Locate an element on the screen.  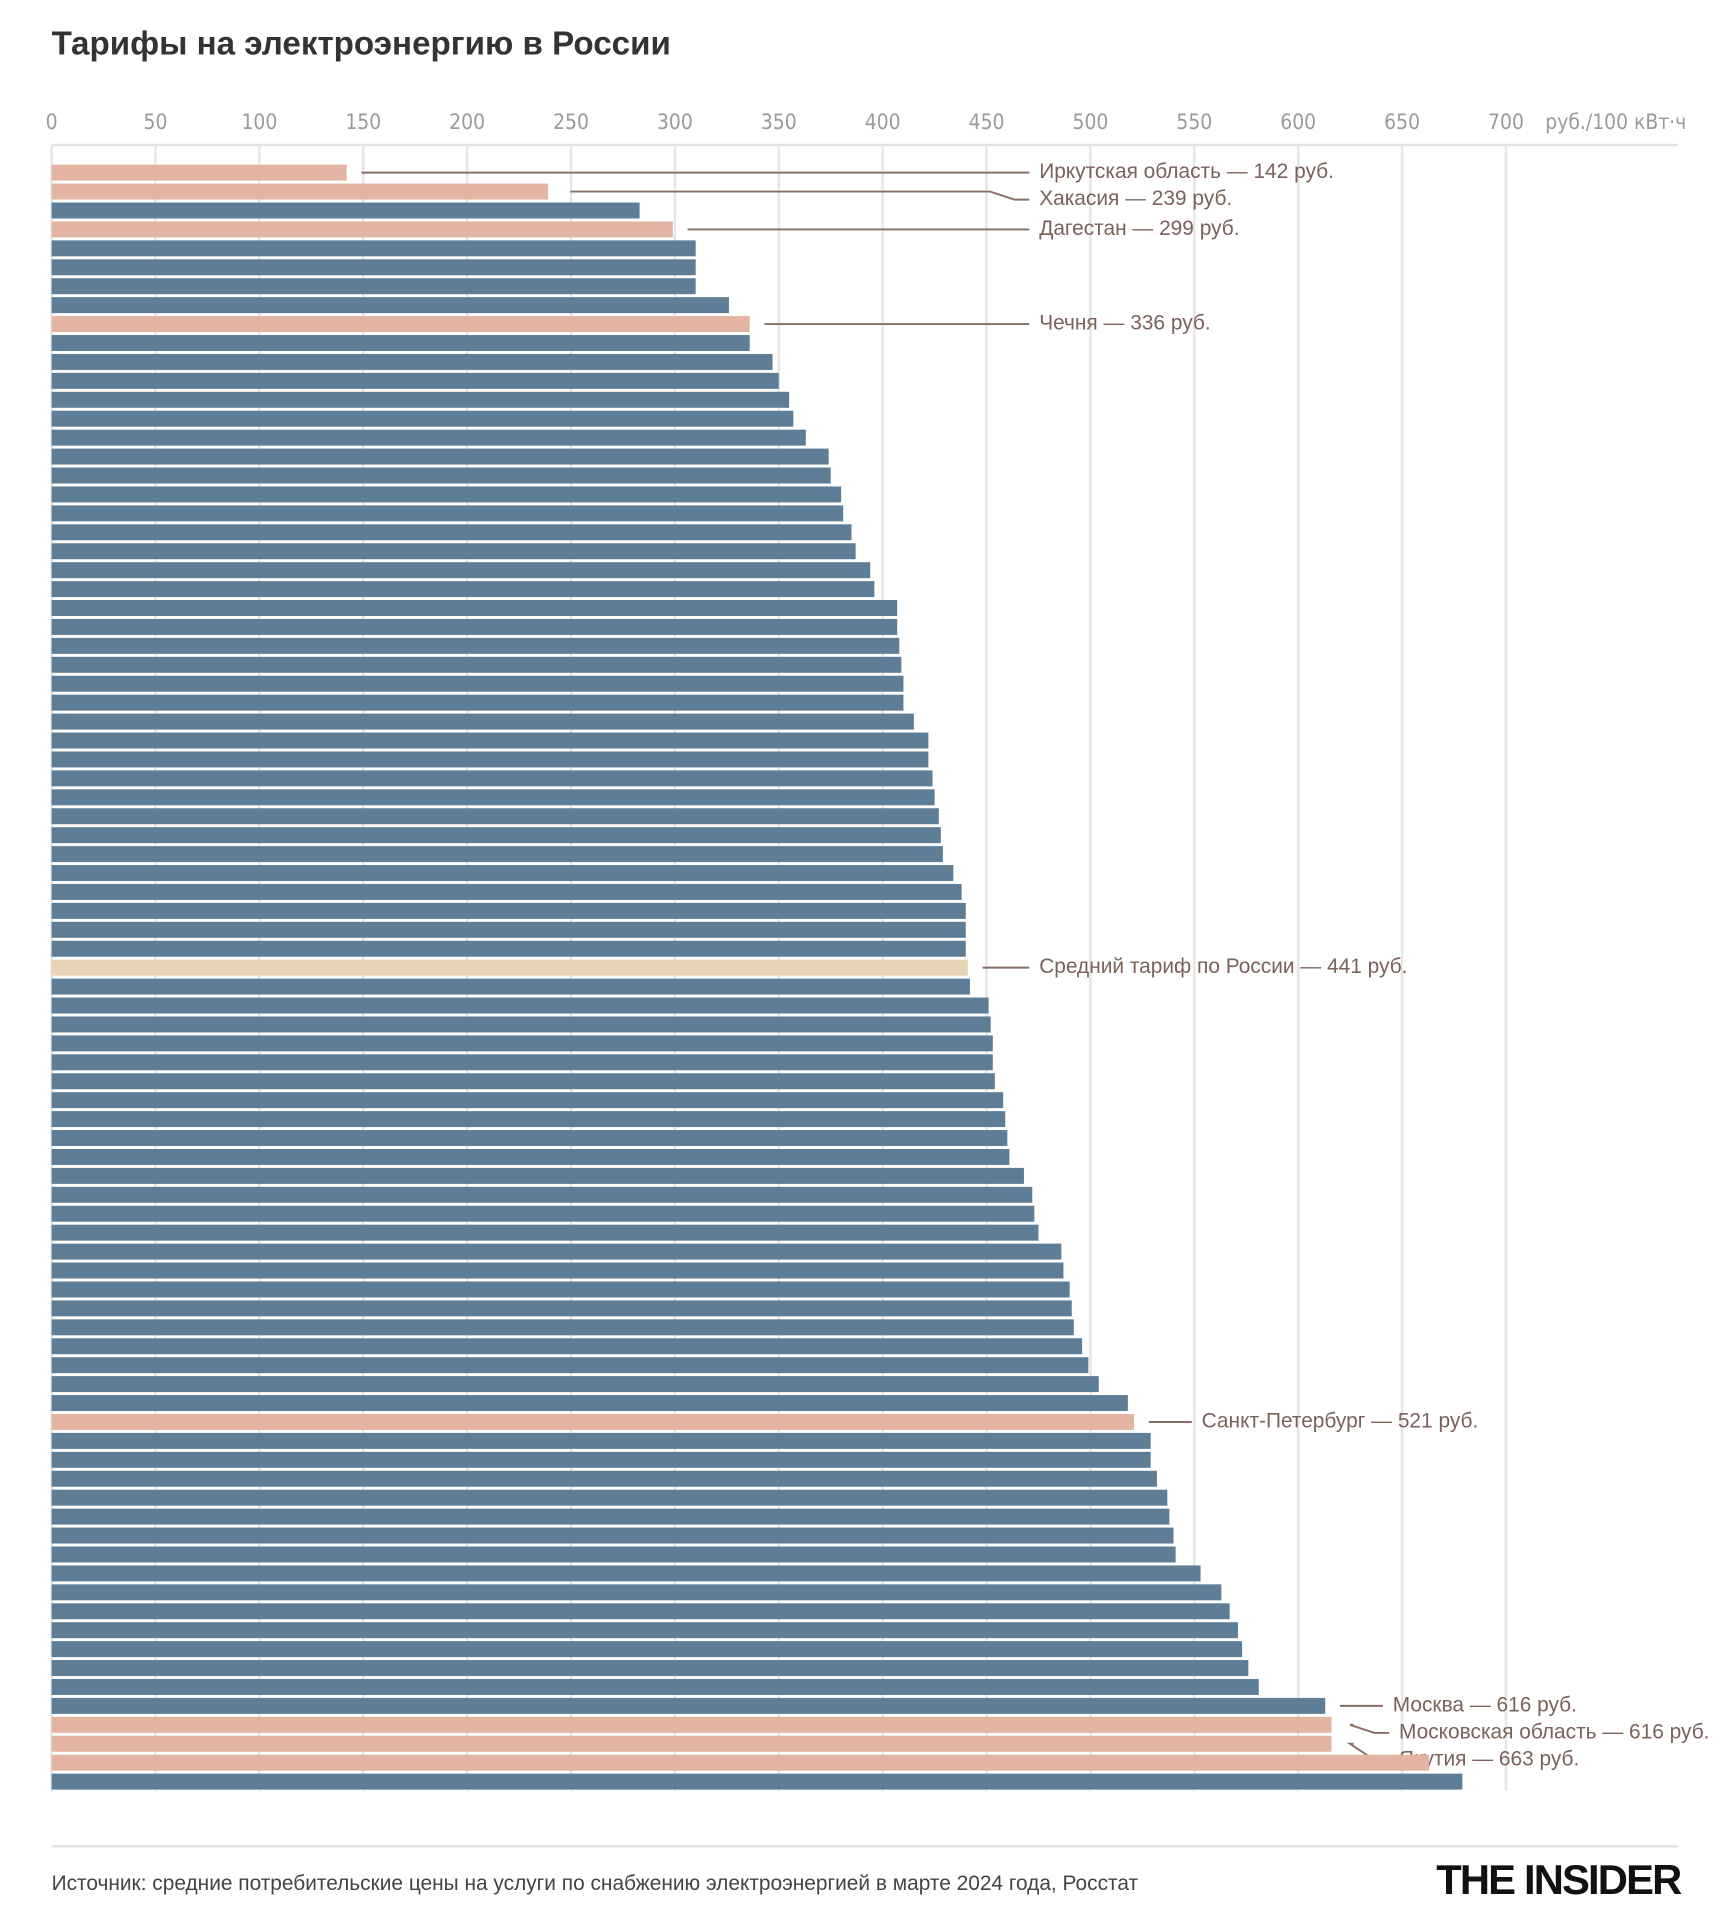
annotation: Якутия — 663 руб. is located at coordinates (1489, 1758).